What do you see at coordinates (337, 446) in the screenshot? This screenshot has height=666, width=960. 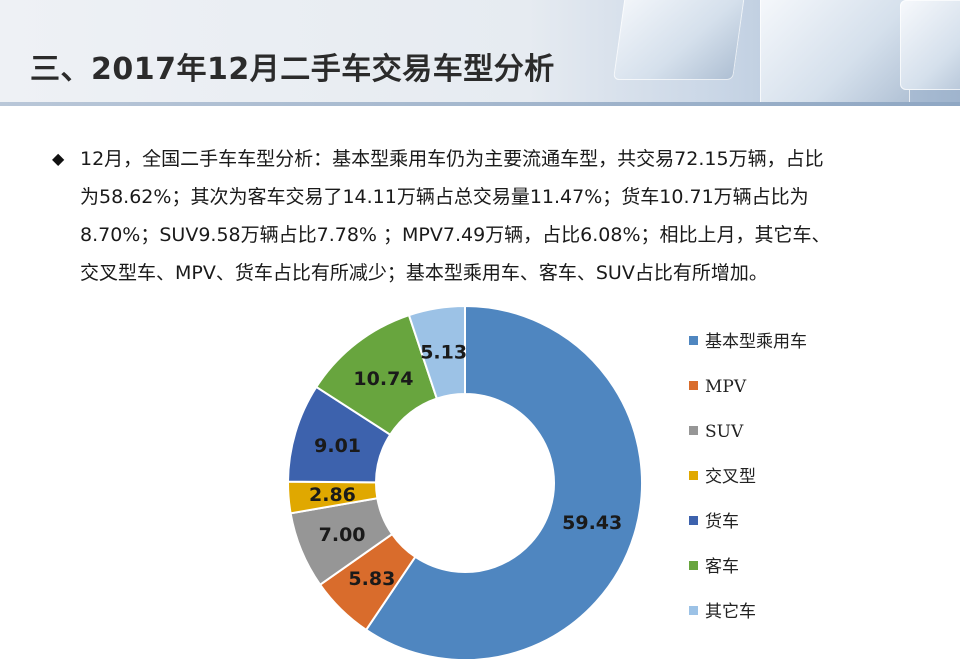 I see `slice-data-label: 9.01` at bounding box center [337, 446].